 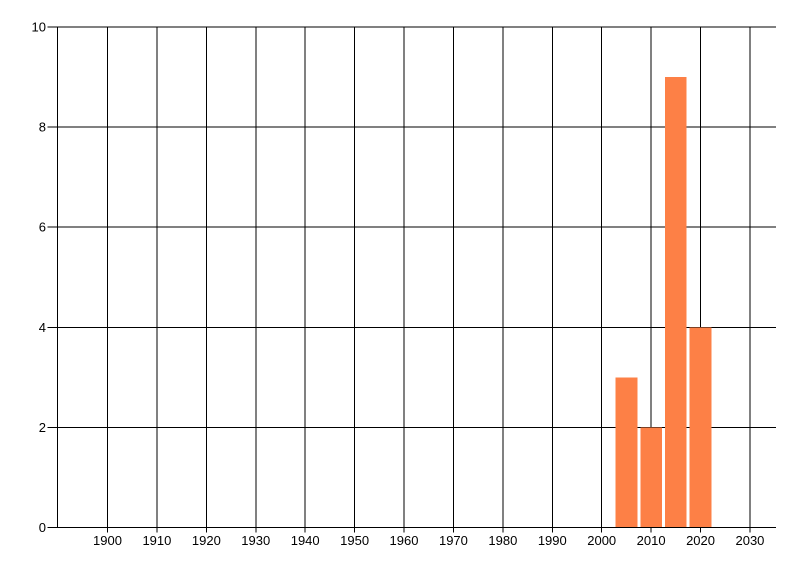 I want to click on y-tick-label: 10, so click(x=39, y=27).